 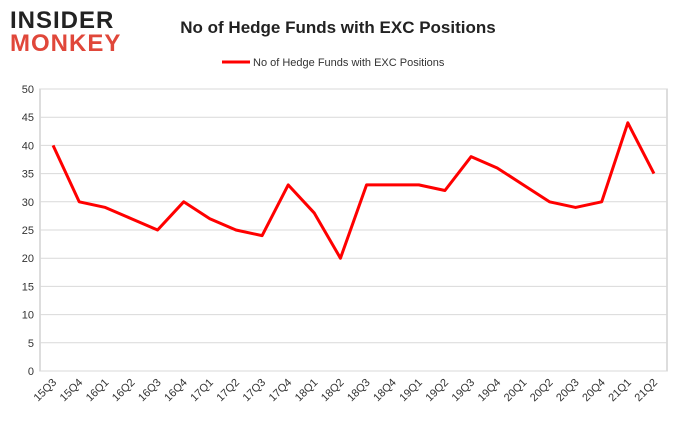 What do you see at coordinates (28, 231) in the screenshot?
I see `y-tick-label: 25` at bounding box center [28, 231].